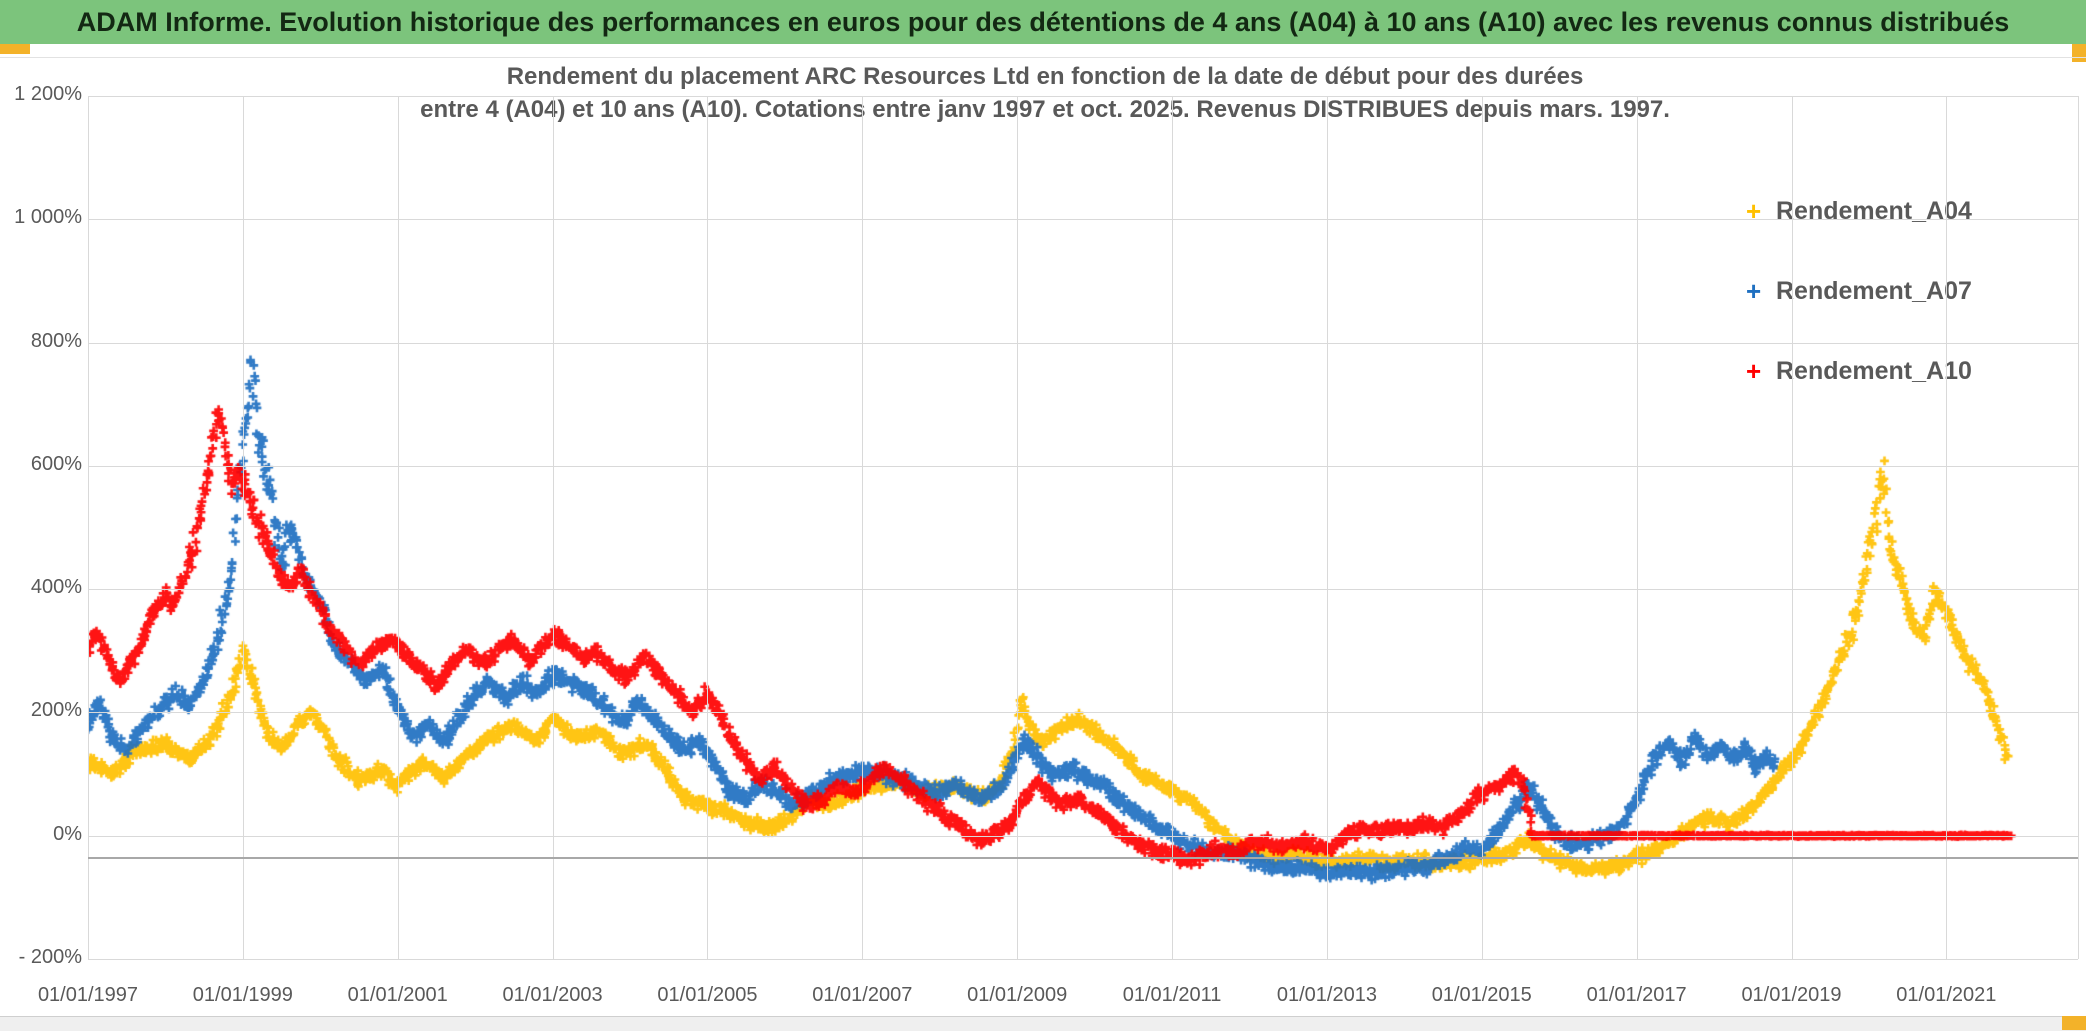  What do you see at coordinates (1874, 370) in the screenshot?
I see `legend-label-a10: Rendement_A10` at bounding box center [1874, 370].